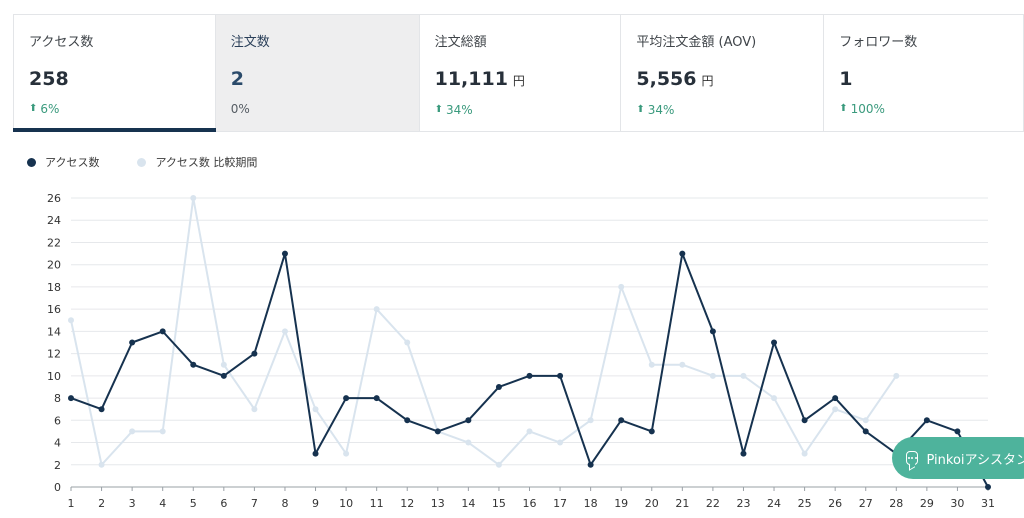 This screenshot has height=518, width=1024. I want to click on chat-bubble-icon, so click(912, 458).